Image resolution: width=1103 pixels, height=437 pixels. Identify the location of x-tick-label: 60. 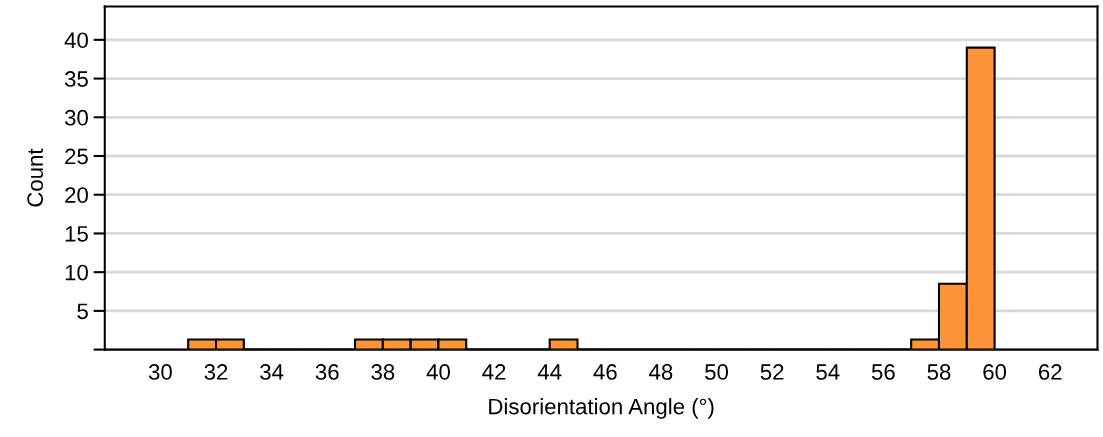
(995, 372).